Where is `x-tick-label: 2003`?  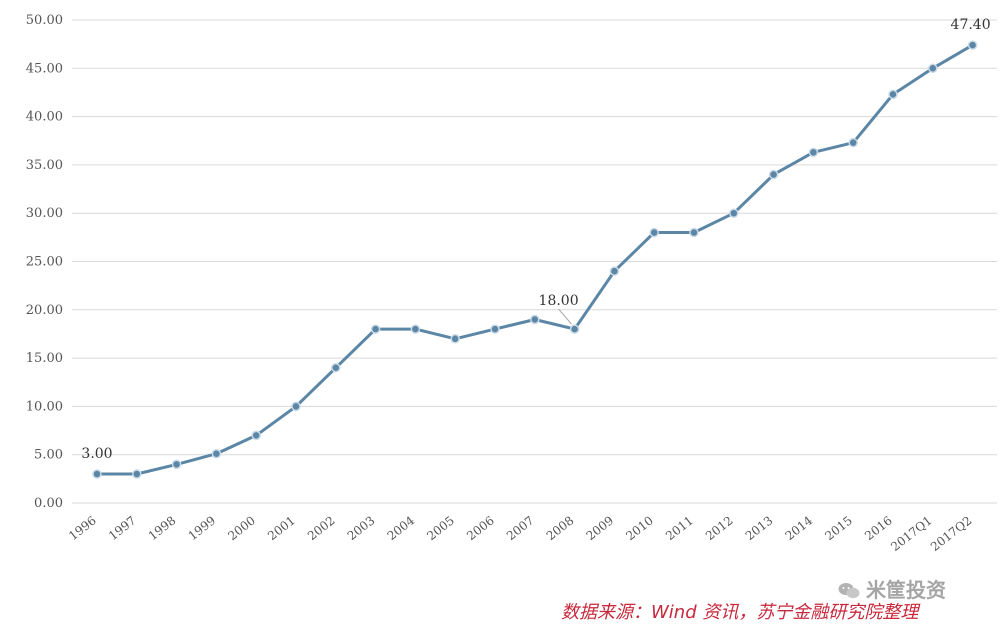 x-tick-label: 2003 is located at coordinates (361, 528).